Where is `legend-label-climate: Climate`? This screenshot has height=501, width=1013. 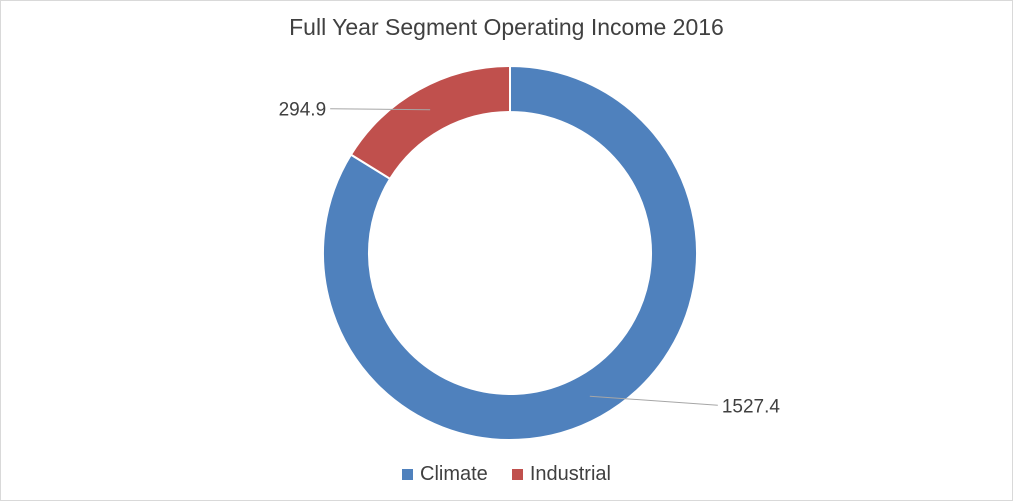 legend-label-climate: Climate is located at coordinates (454, 474).